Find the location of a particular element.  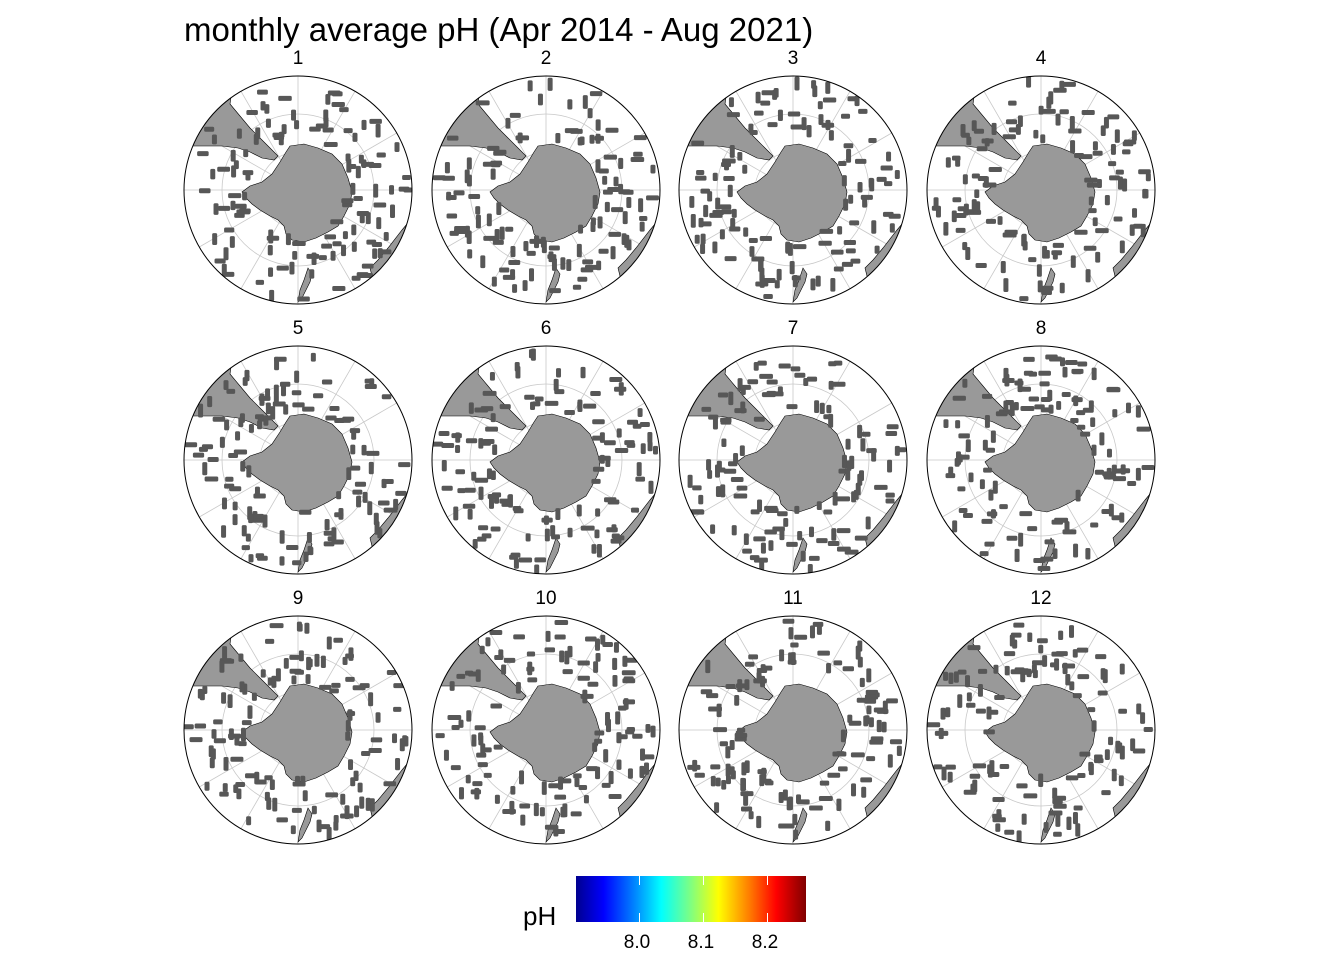

land-new-zealand is located at coordinates (305, 825).